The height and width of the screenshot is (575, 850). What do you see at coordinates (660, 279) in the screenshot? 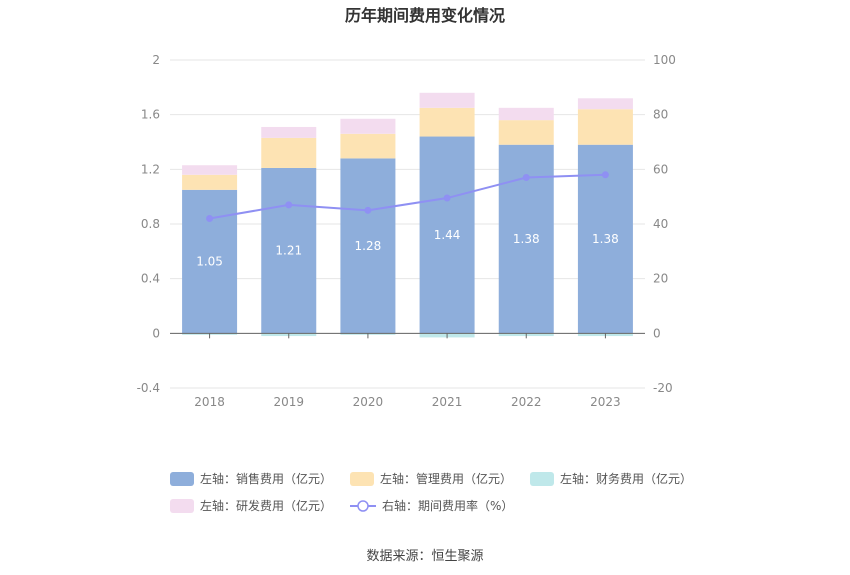
I see `right-axis-tick-label: 20` at bounding box center [660, 279].